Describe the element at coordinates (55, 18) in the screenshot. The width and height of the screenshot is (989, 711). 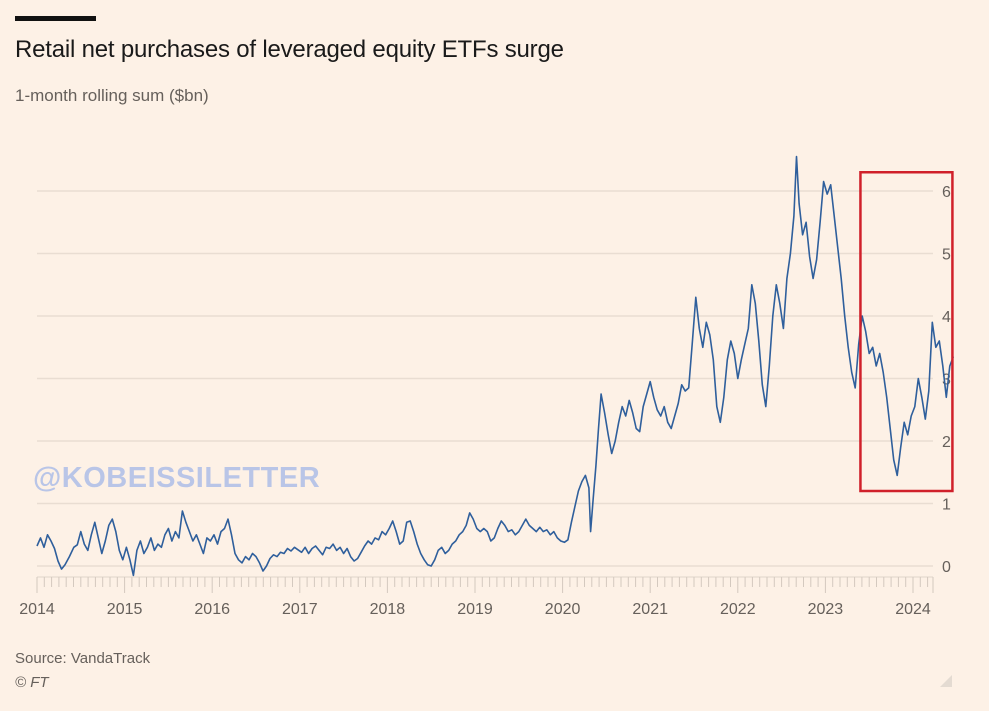
I see `ft-top-rule` at that location.